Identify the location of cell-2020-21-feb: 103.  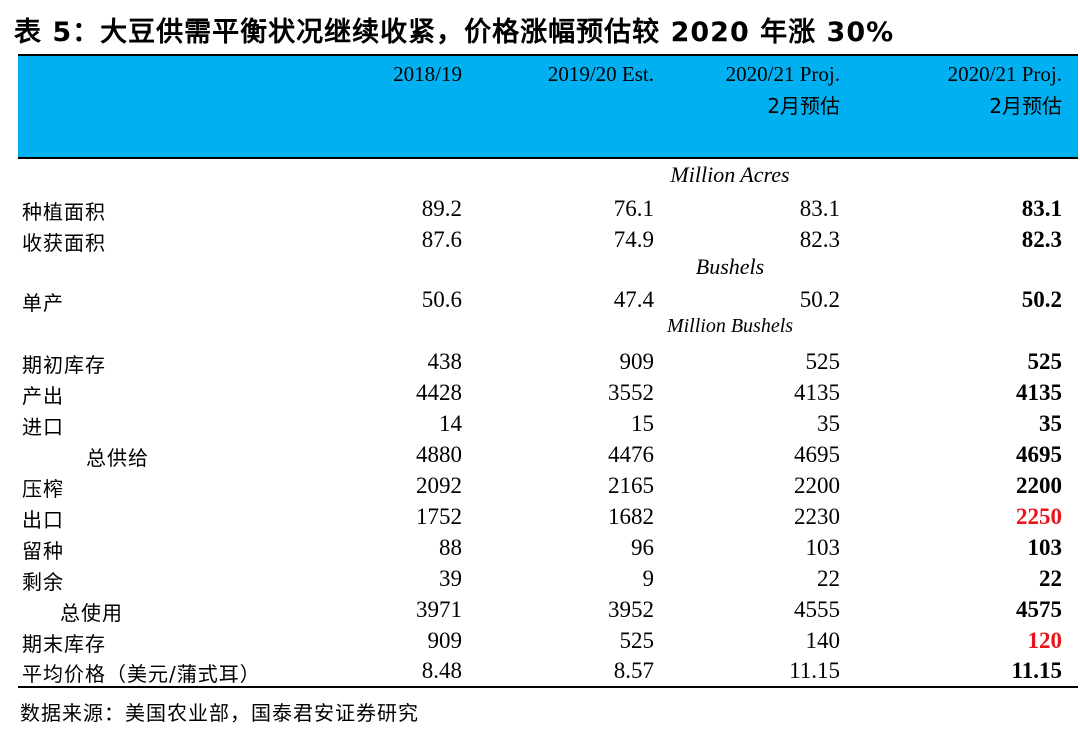
(1045, 547).